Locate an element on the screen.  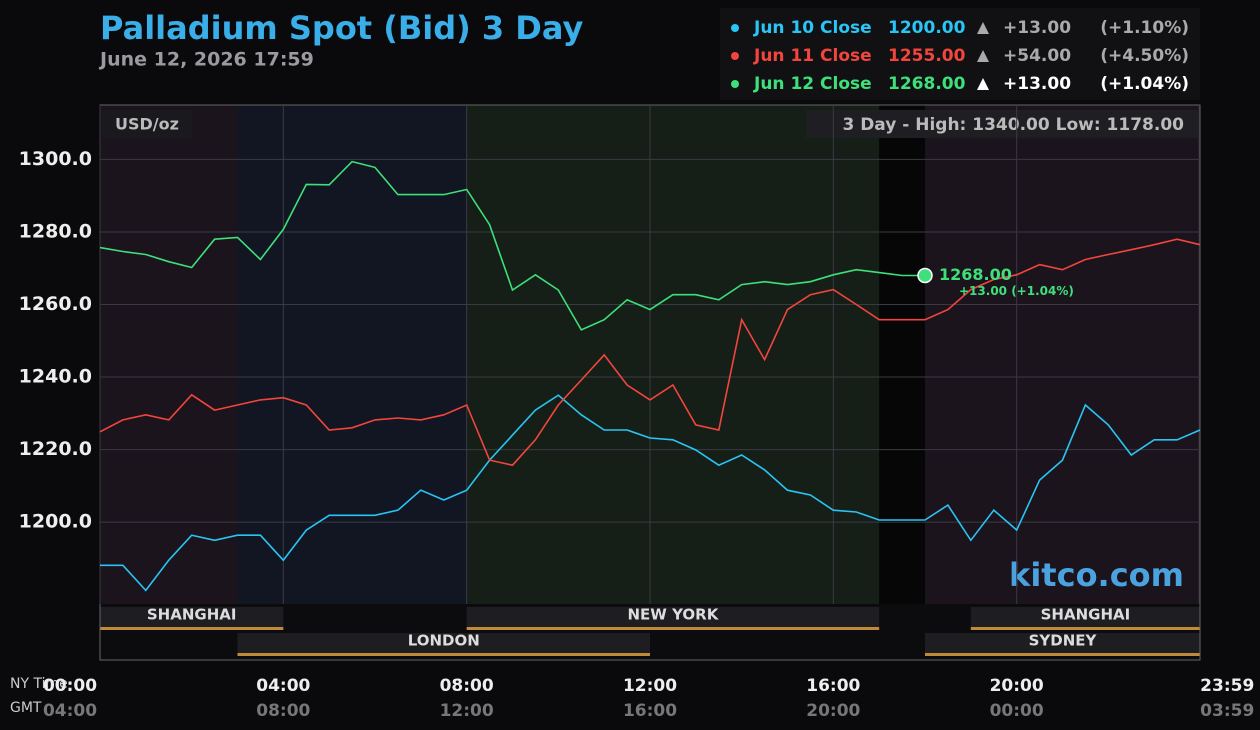
legend-change-pct: (+1.04%) is located at coordinates (1144, 84).